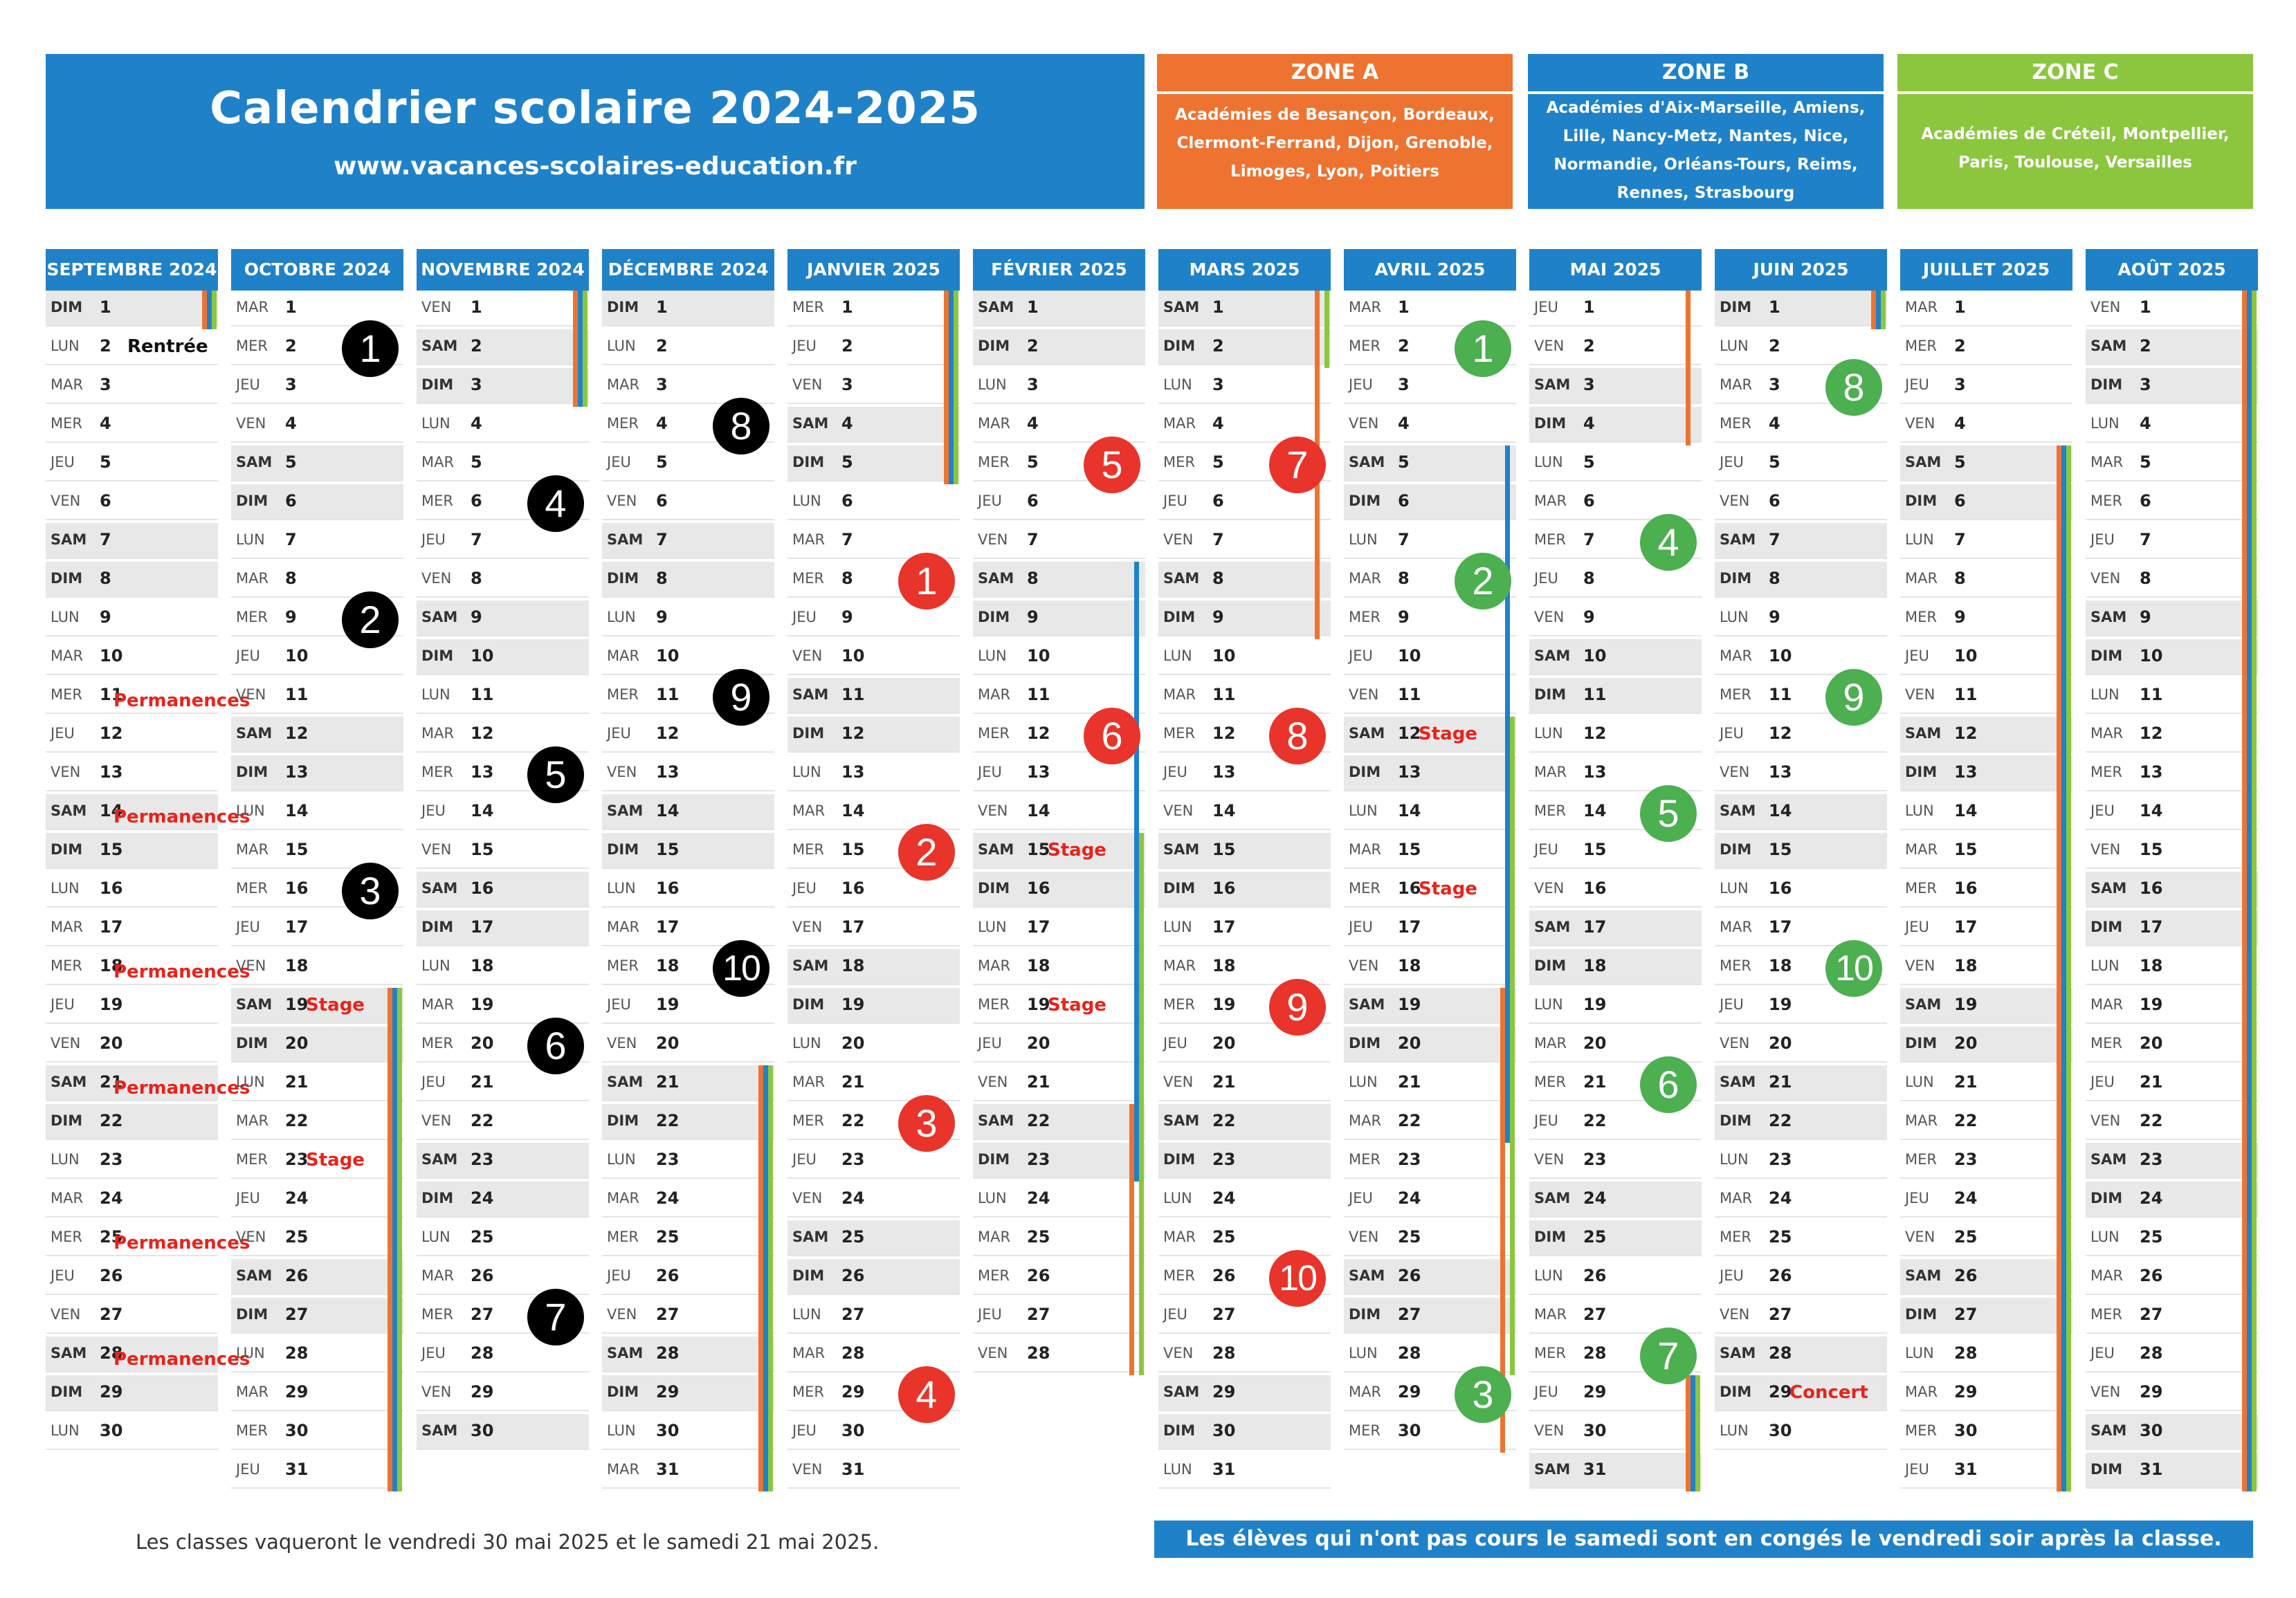  What do you see at coordinates (873, 1316) in the screenshot?
I see `day-row: LUN 27` at bounding box center [873, 1316].